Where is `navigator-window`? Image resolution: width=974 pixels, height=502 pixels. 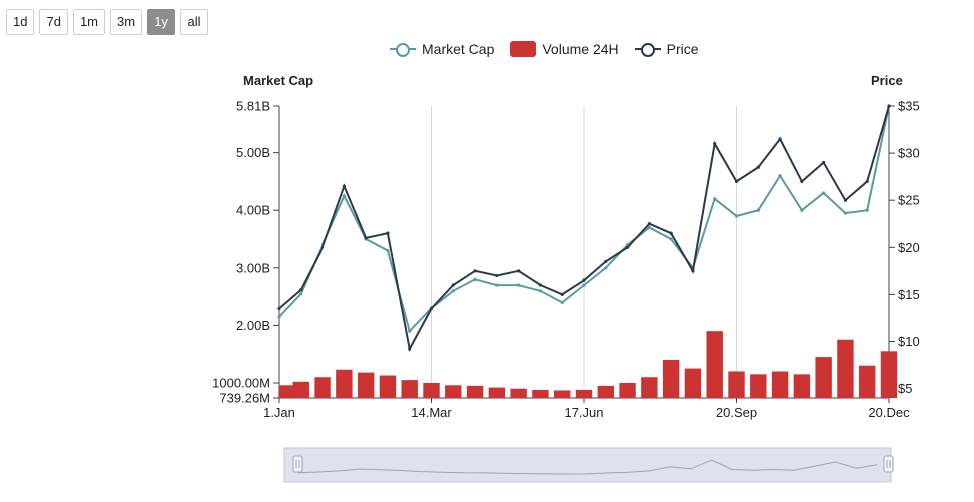 navigator-window is located at coordinates (587, 465).